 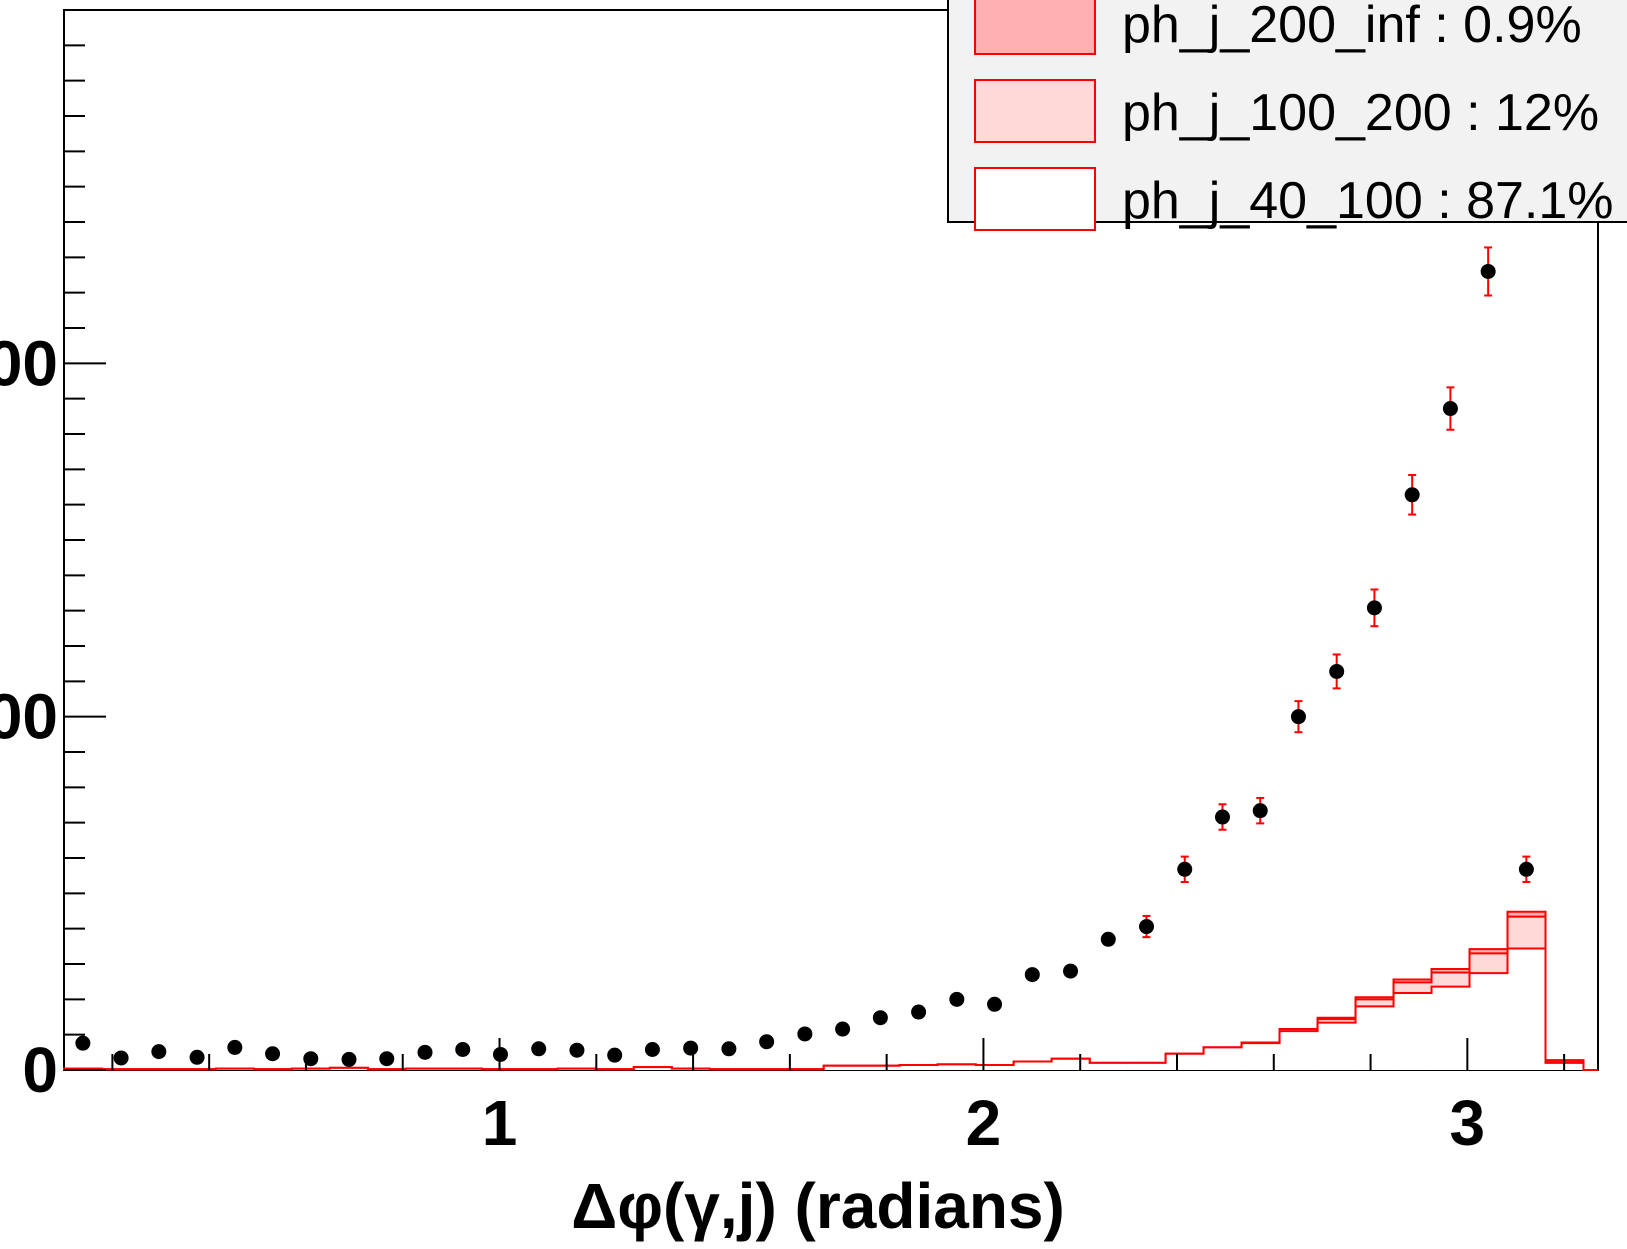 I want to click on y-tick-label: 0, so click(x=40, y=1070).